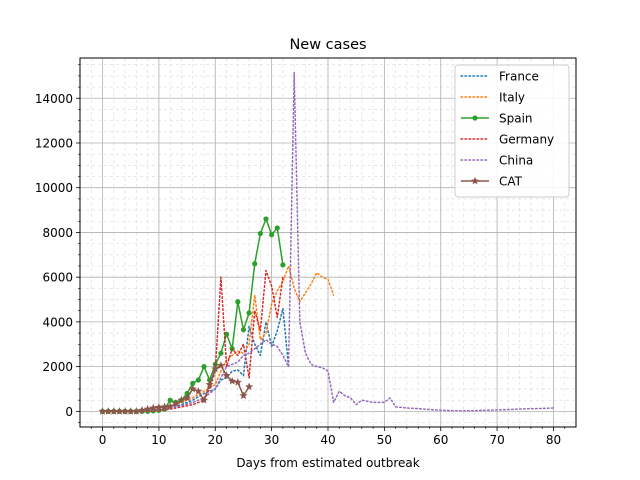 Image resolution: width=640 pixels, height=480 pixels. I want to click on legend-item-italy: Italy, so click(492, 98).